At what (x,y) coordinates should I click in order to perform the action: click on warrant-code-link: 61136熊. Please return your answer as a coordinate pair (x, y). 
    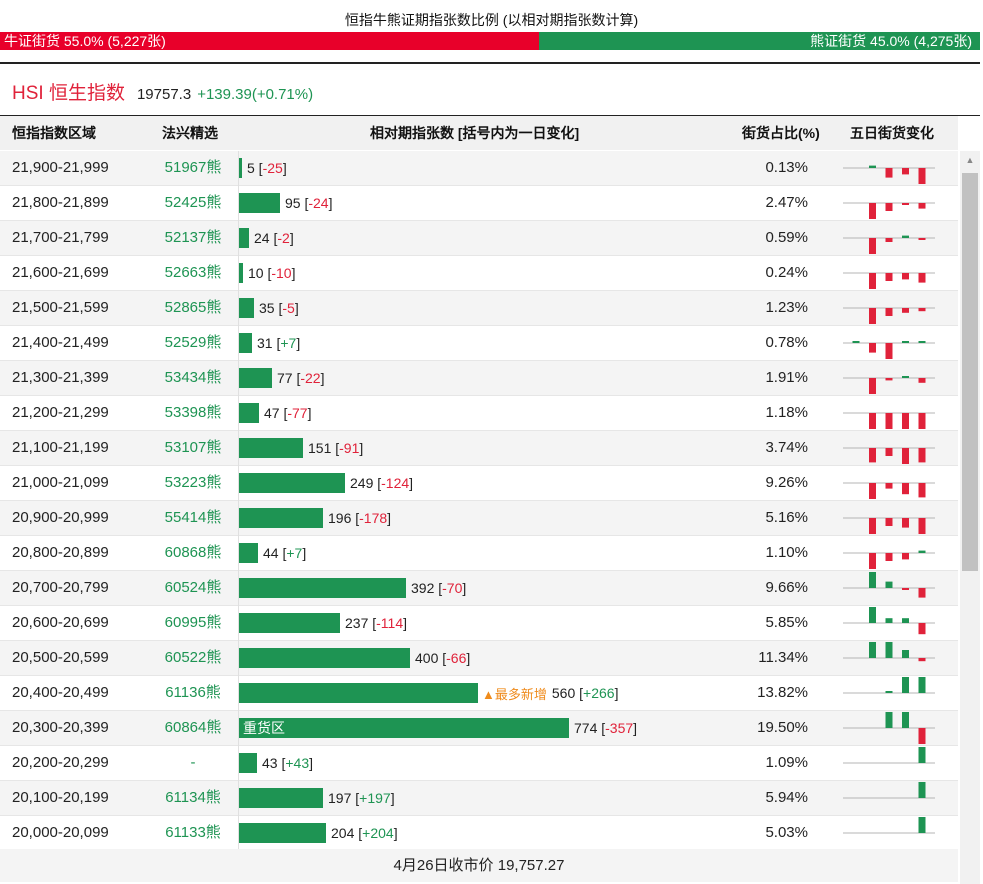
    Looking at the image, I should click on (193, 692).